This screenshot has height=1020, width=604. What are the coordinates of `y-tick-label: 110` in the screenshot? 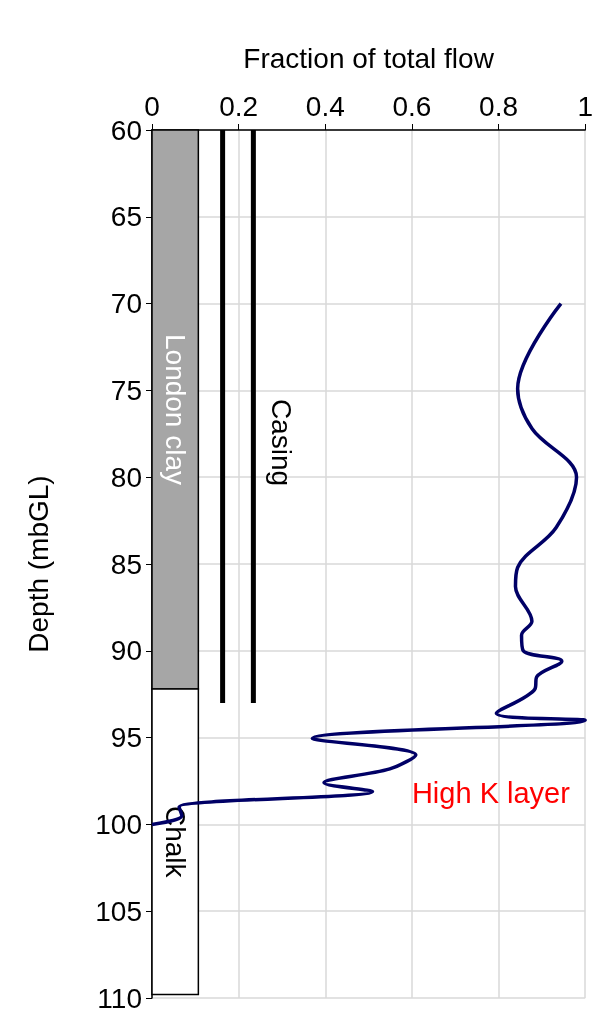 It's located at (119, 998).